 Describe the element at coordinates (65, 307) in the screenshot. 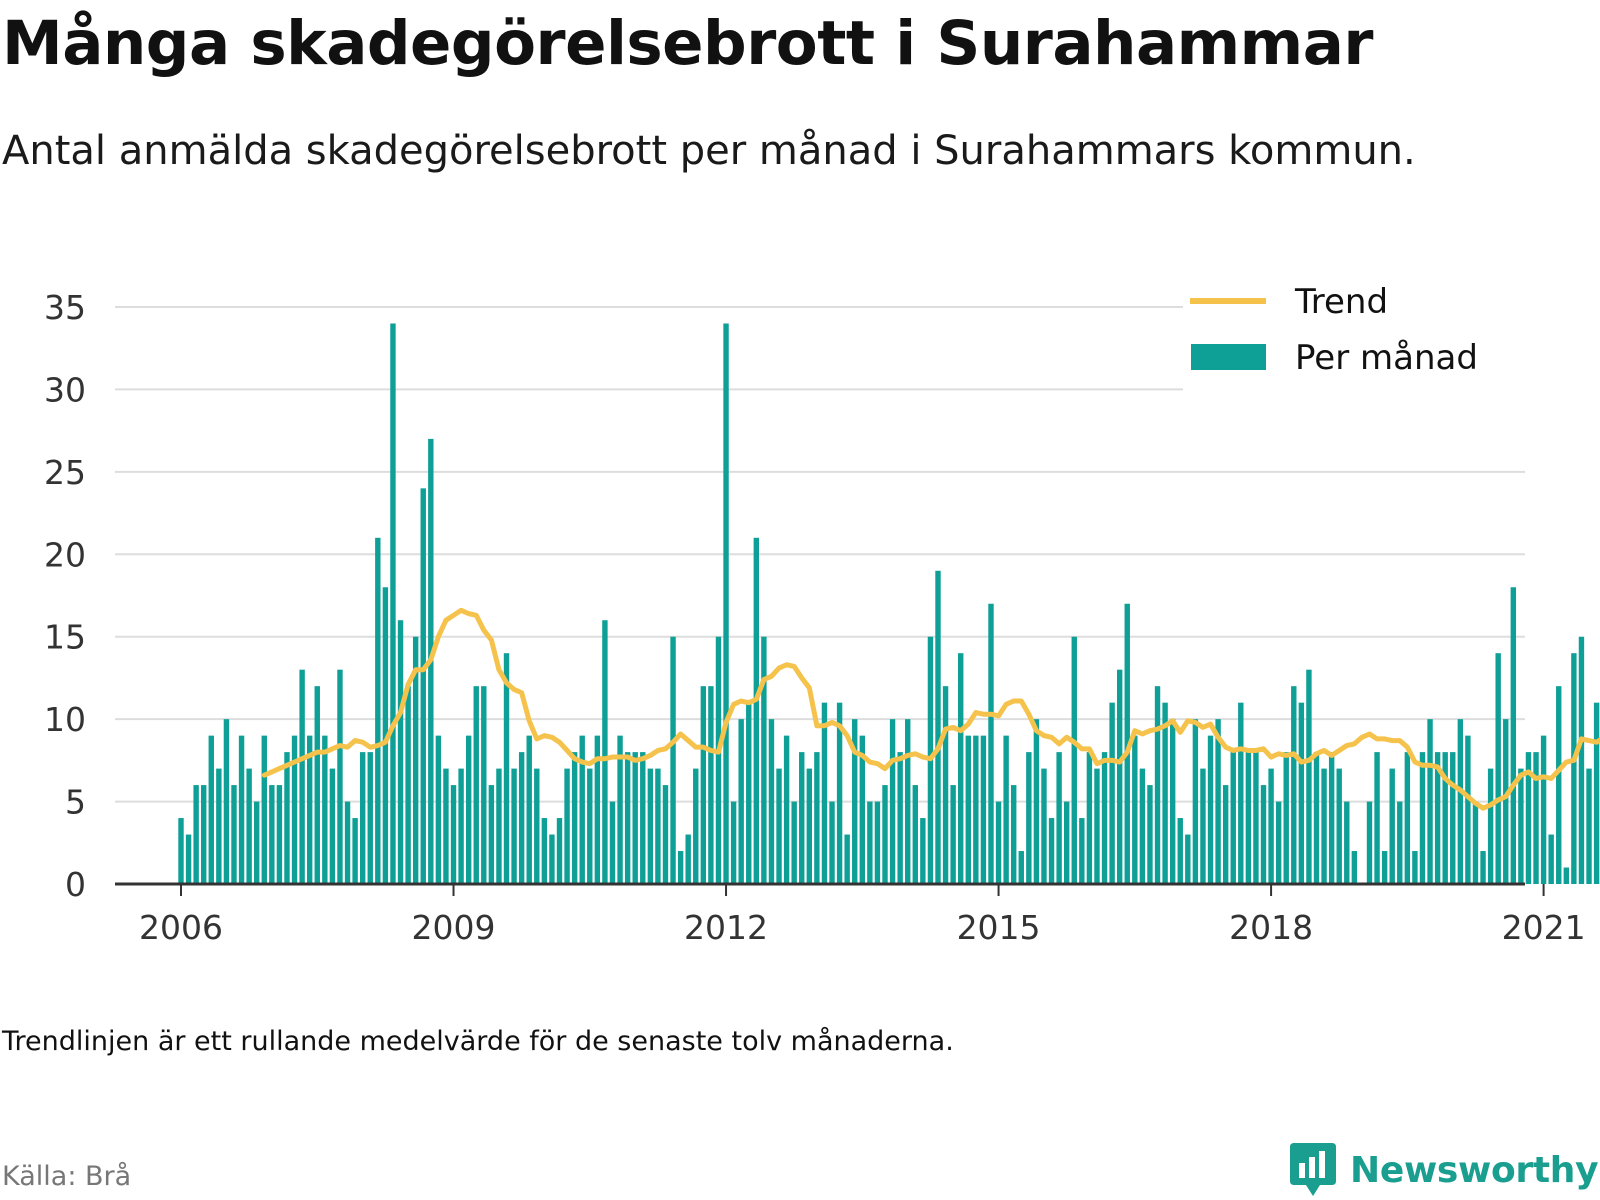

I see `y-tick-label: 35` at that location.